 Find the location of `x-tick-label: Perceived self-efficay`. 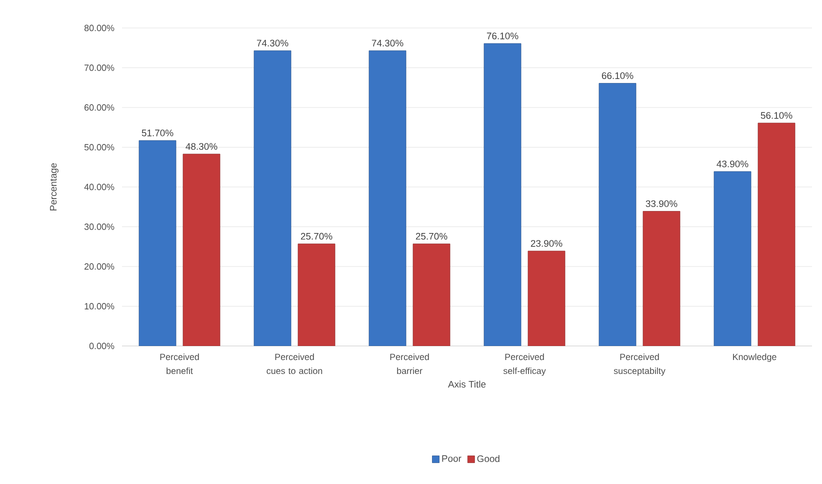

x-tick-label: Perceived self-efficay is located at coordinates (524, 365).